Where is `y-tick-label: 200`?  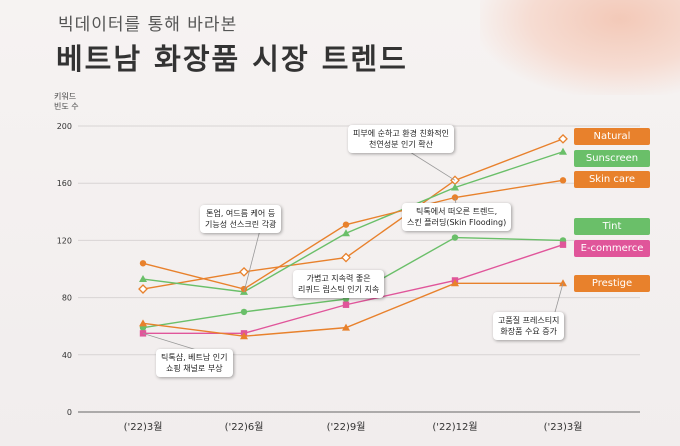 y-tick-label: 200 is located at coordinates (64, 126).